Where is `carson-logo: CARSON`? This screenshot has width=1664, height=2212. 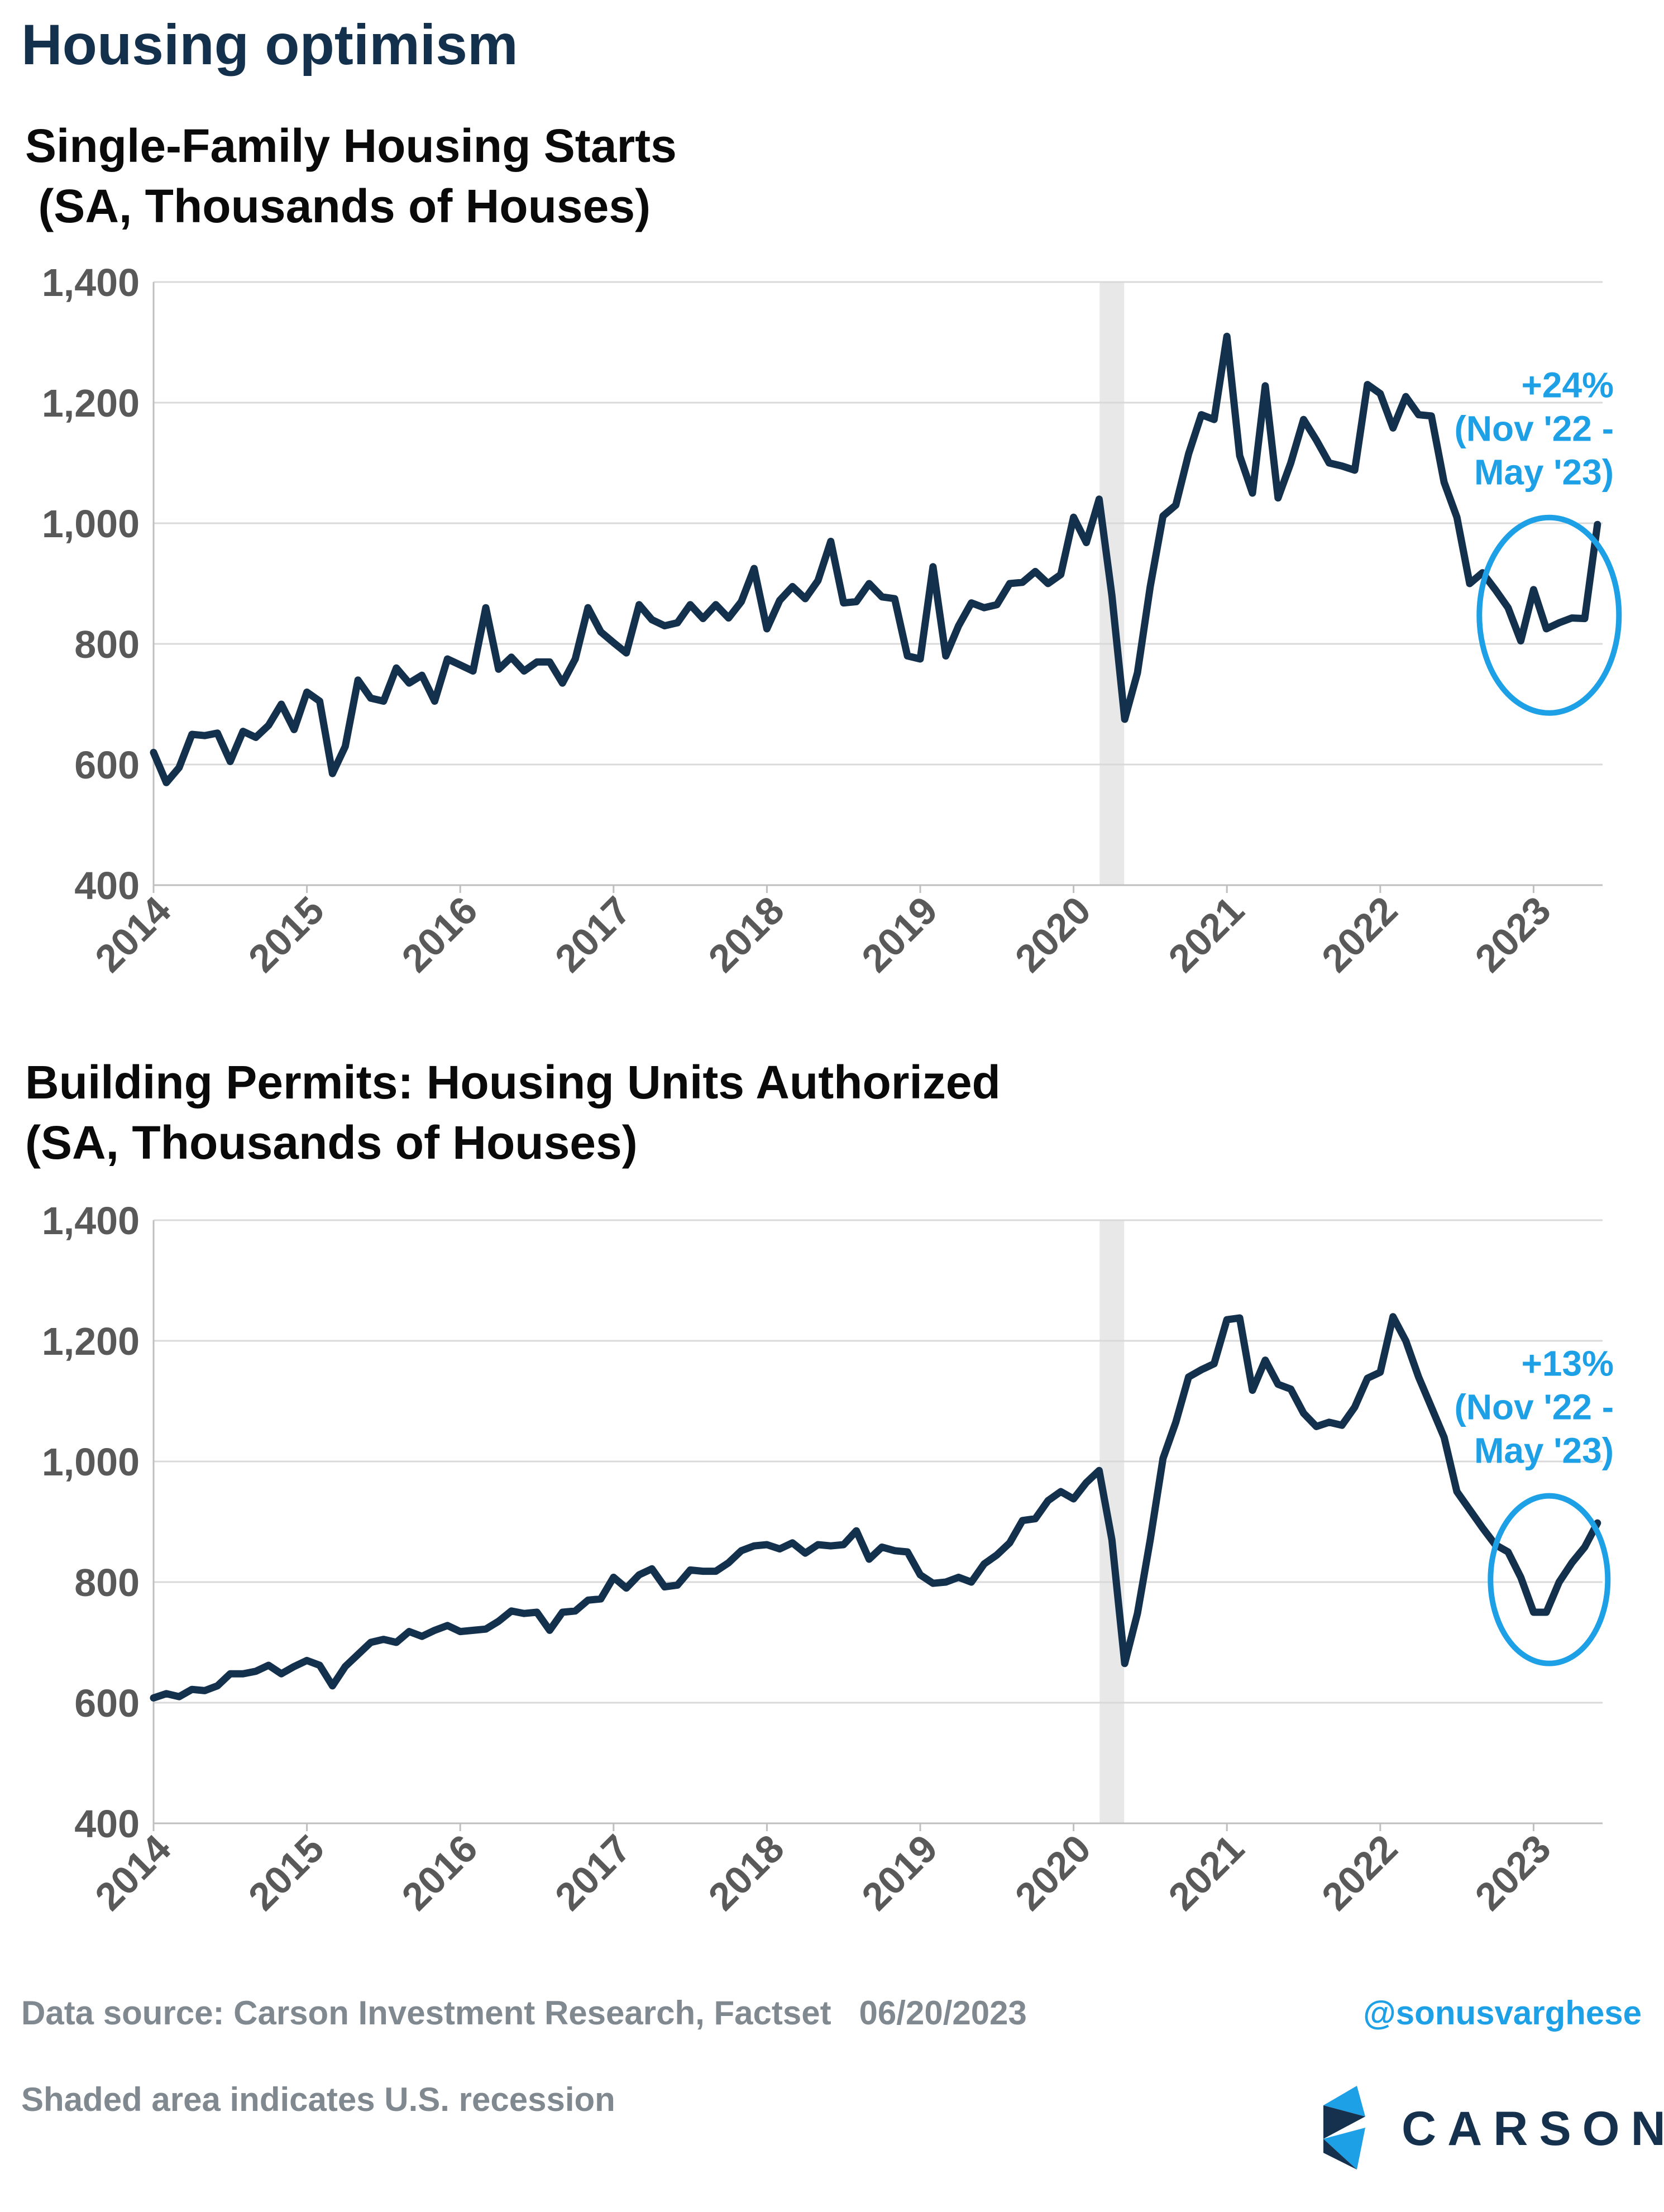
carson-logo: CARSON is located at coordinates (1491, 2128).